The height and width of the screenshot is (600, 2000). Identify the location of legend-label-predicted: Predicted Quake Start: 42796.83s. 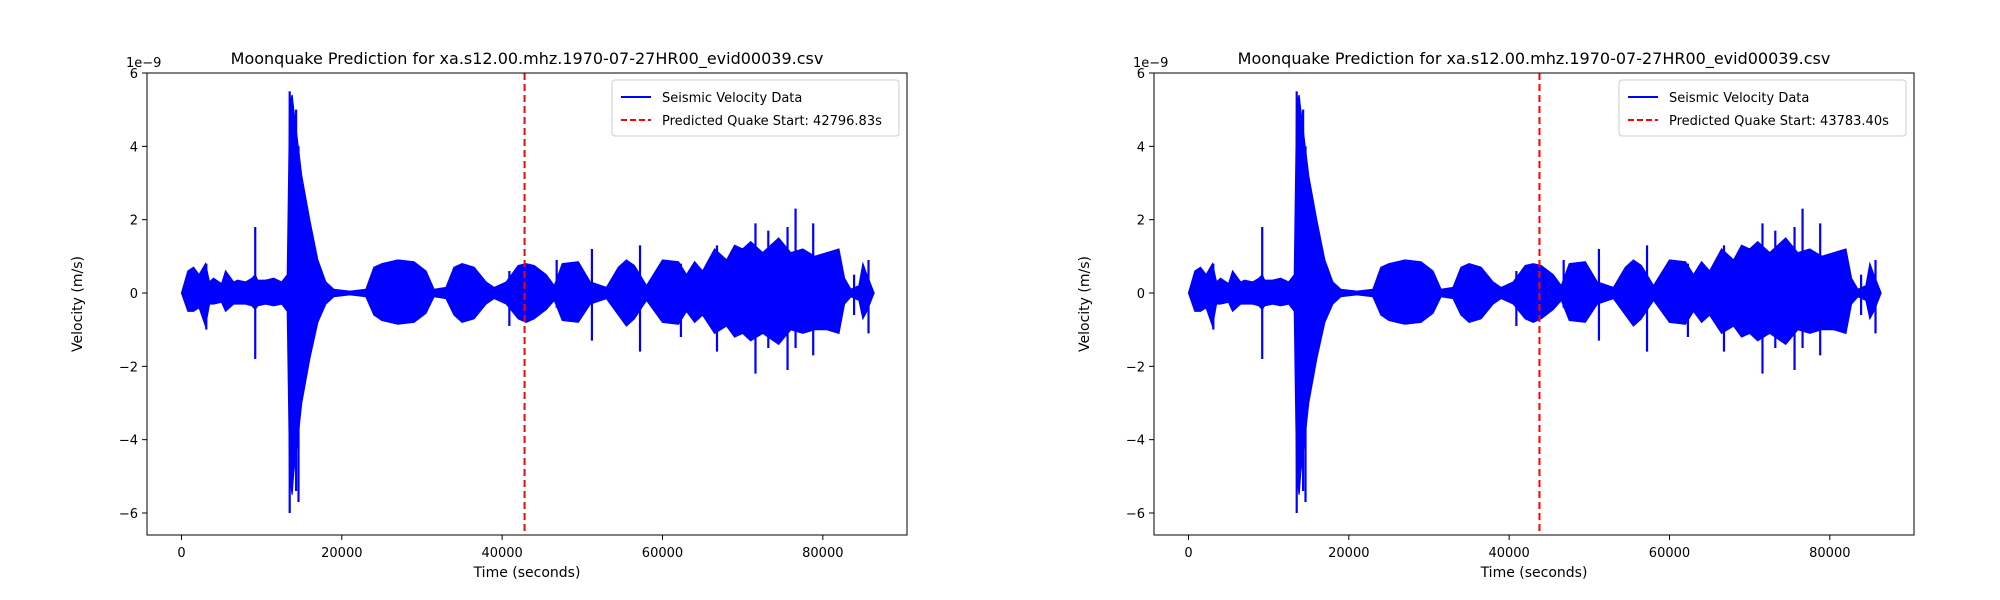
(772, 121).